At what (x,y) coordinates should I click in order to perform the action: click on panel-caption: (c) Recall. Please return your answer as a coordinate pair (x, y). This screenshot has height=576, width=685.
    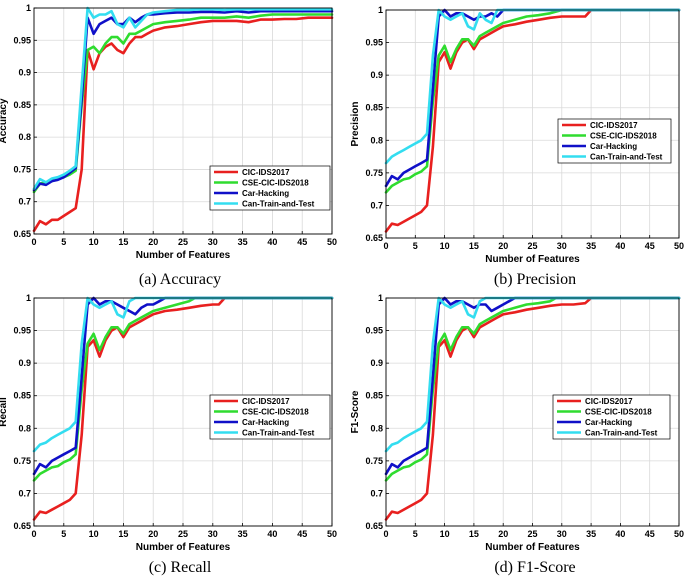
    Looking at the image, I should click on (180, 567).